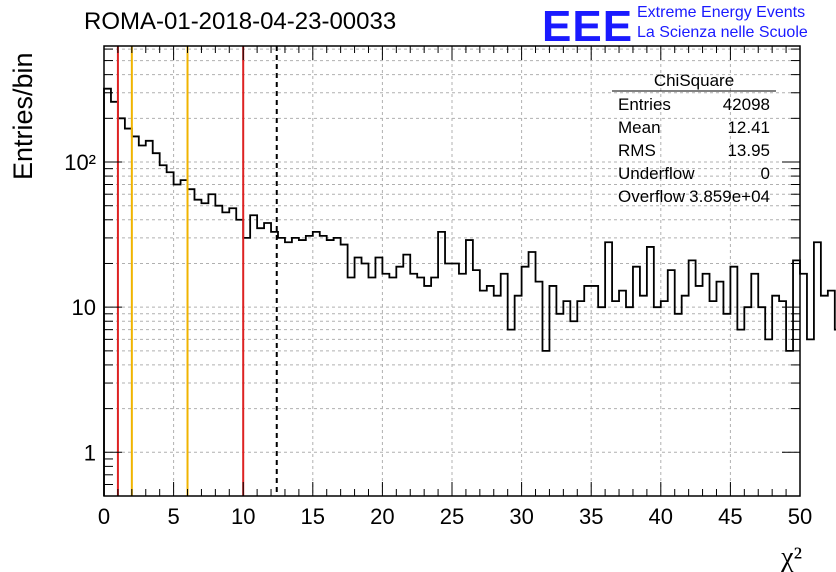 The image size is (836, 572). Describe the element at coordinates (652, 196) in the screenshot. I see `stats-label: Overflow` at that location.